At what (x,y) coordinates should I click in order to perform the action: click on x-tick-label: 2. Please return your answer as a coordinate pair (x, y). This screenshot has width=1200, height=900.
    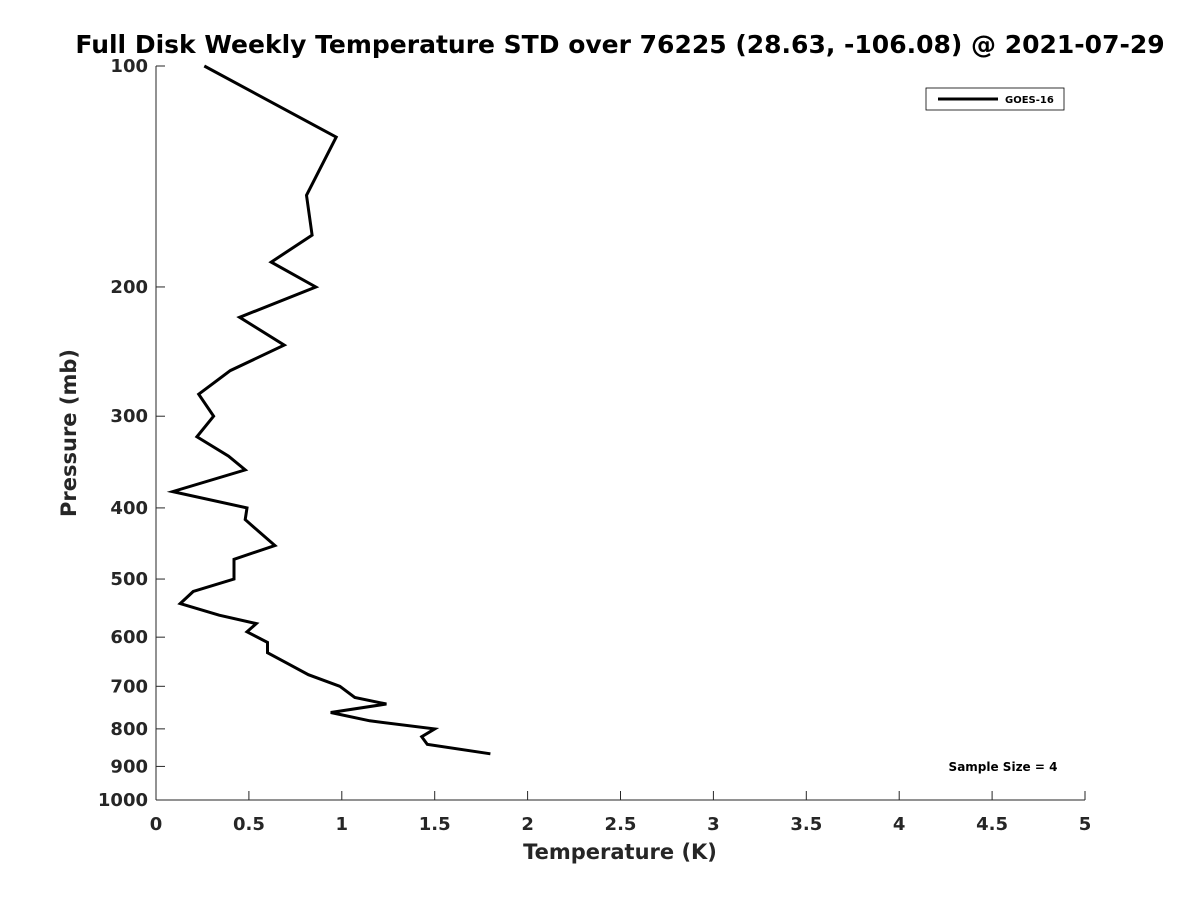
    Looking at the image, I should click on (527, 824).